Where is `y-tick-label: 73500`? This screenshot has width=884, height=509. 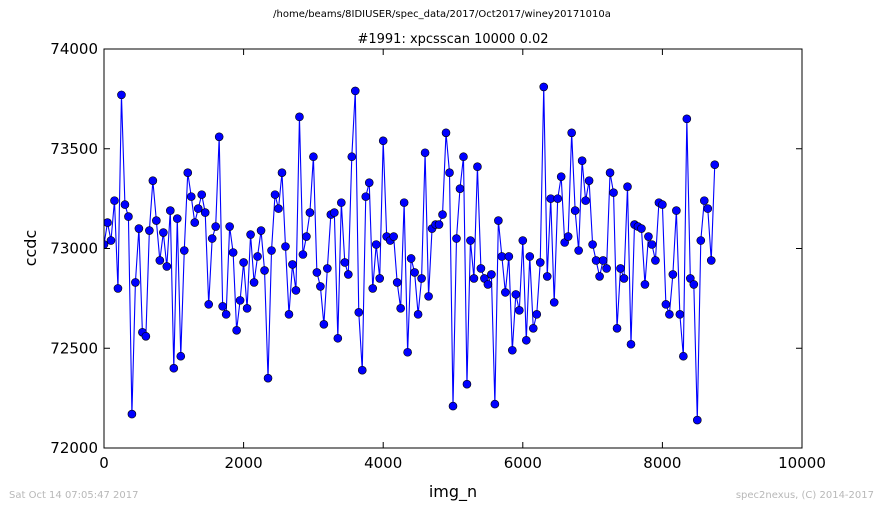 y-tick-label: 73500 is located at coordinates (74, 149).